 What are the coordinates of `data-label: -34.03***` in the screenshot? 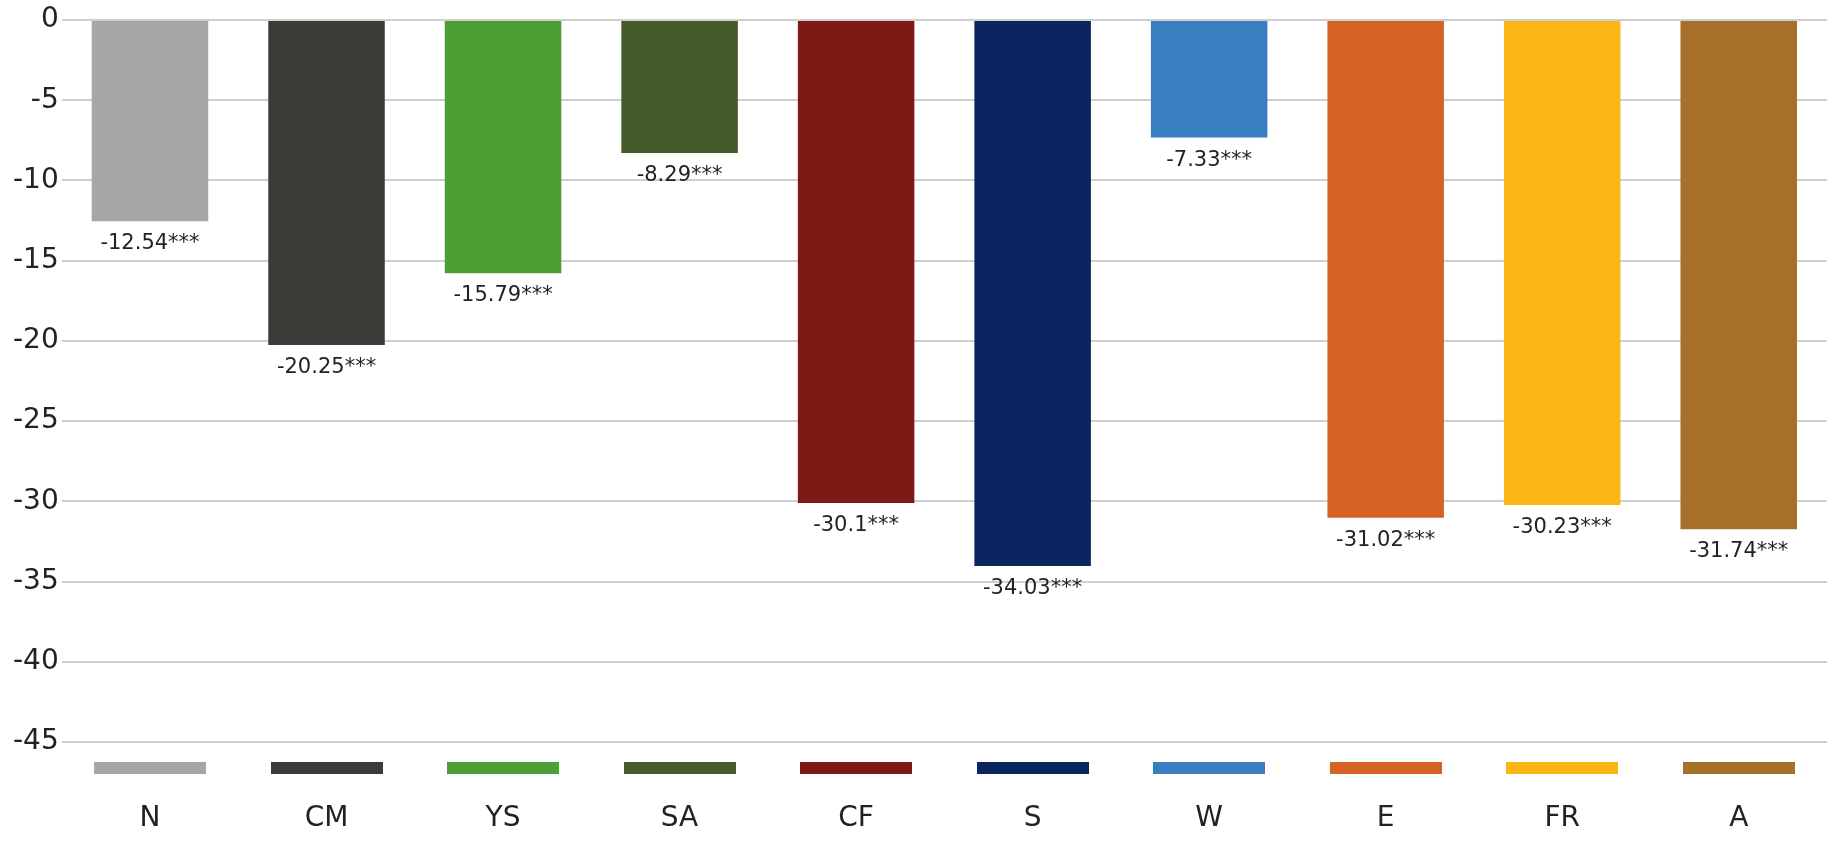 It's located at (1033, 586).